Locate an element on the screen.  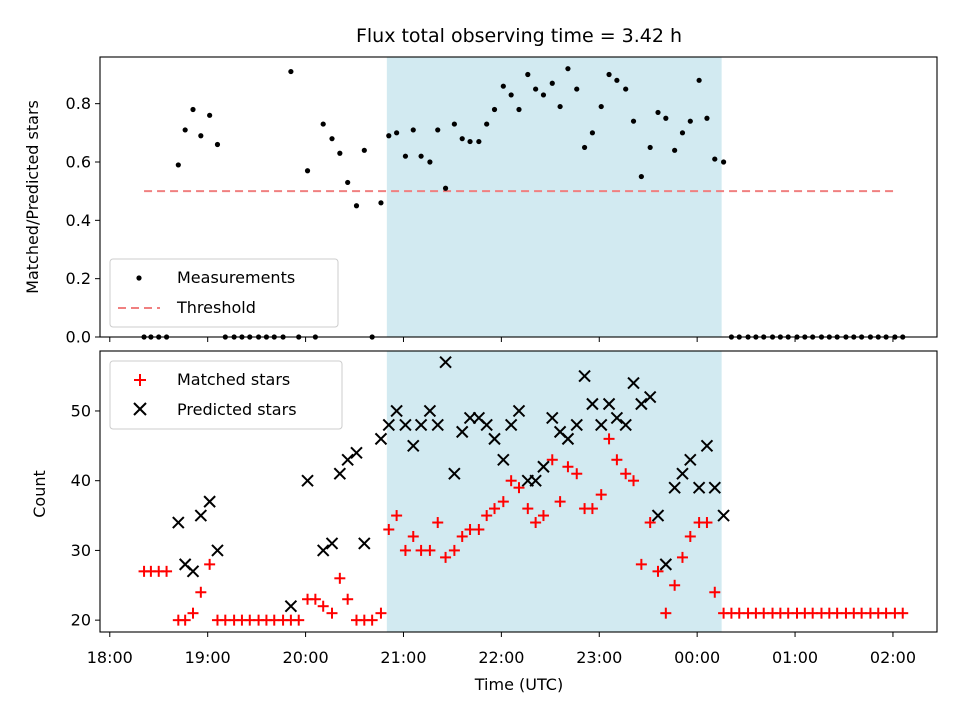
legend-matched-marker is located at coordinates (140, 380).